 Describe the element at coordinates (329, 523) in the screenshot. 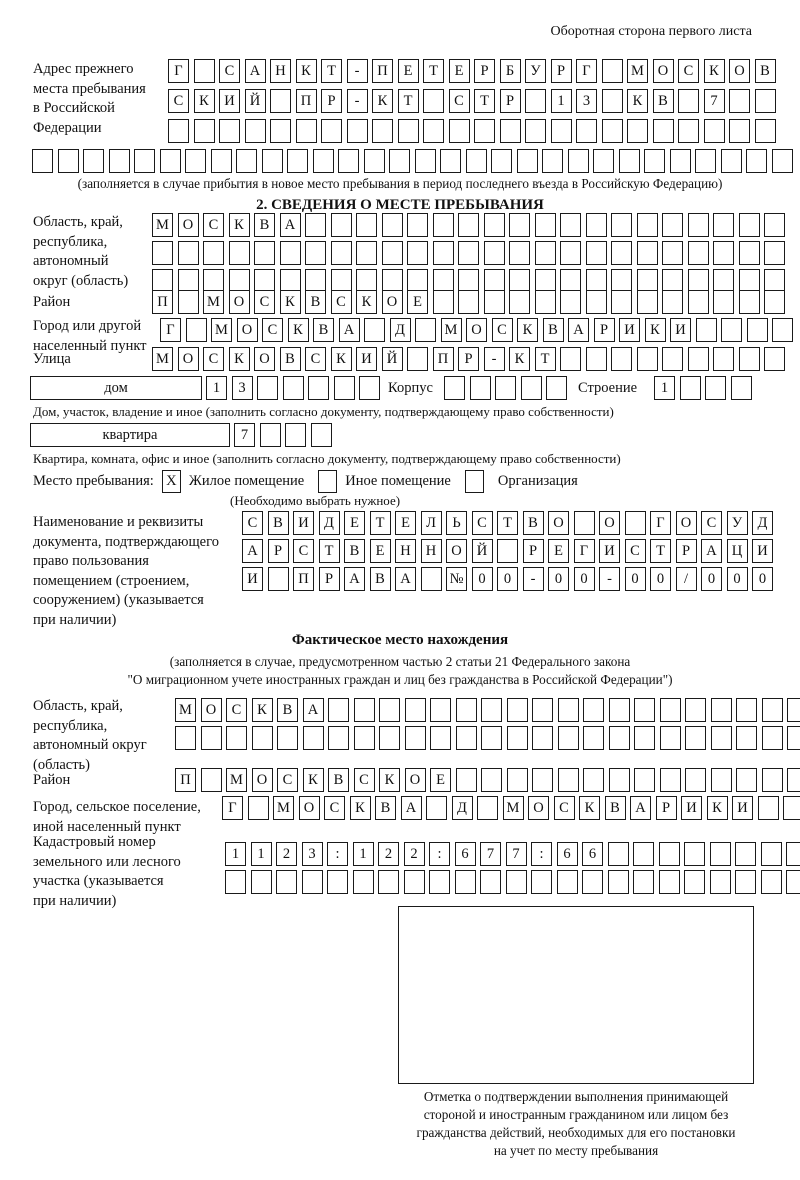

I see `char-cell: Д` at that location.